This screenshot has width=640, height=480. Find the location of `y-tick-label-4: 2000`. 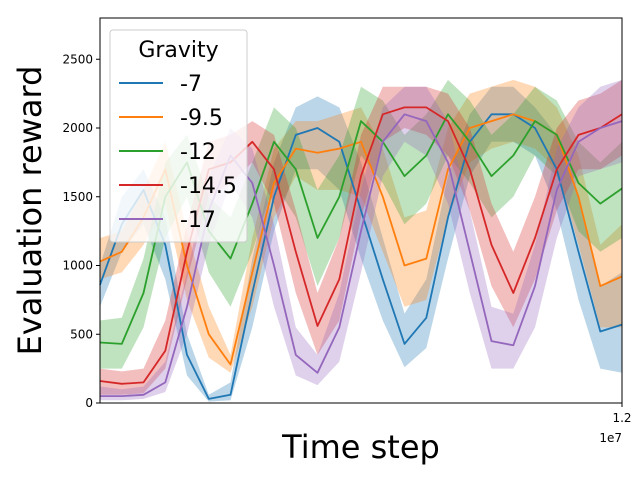

y-tick-label-4: 2000 is located at coordinates (77, 128).